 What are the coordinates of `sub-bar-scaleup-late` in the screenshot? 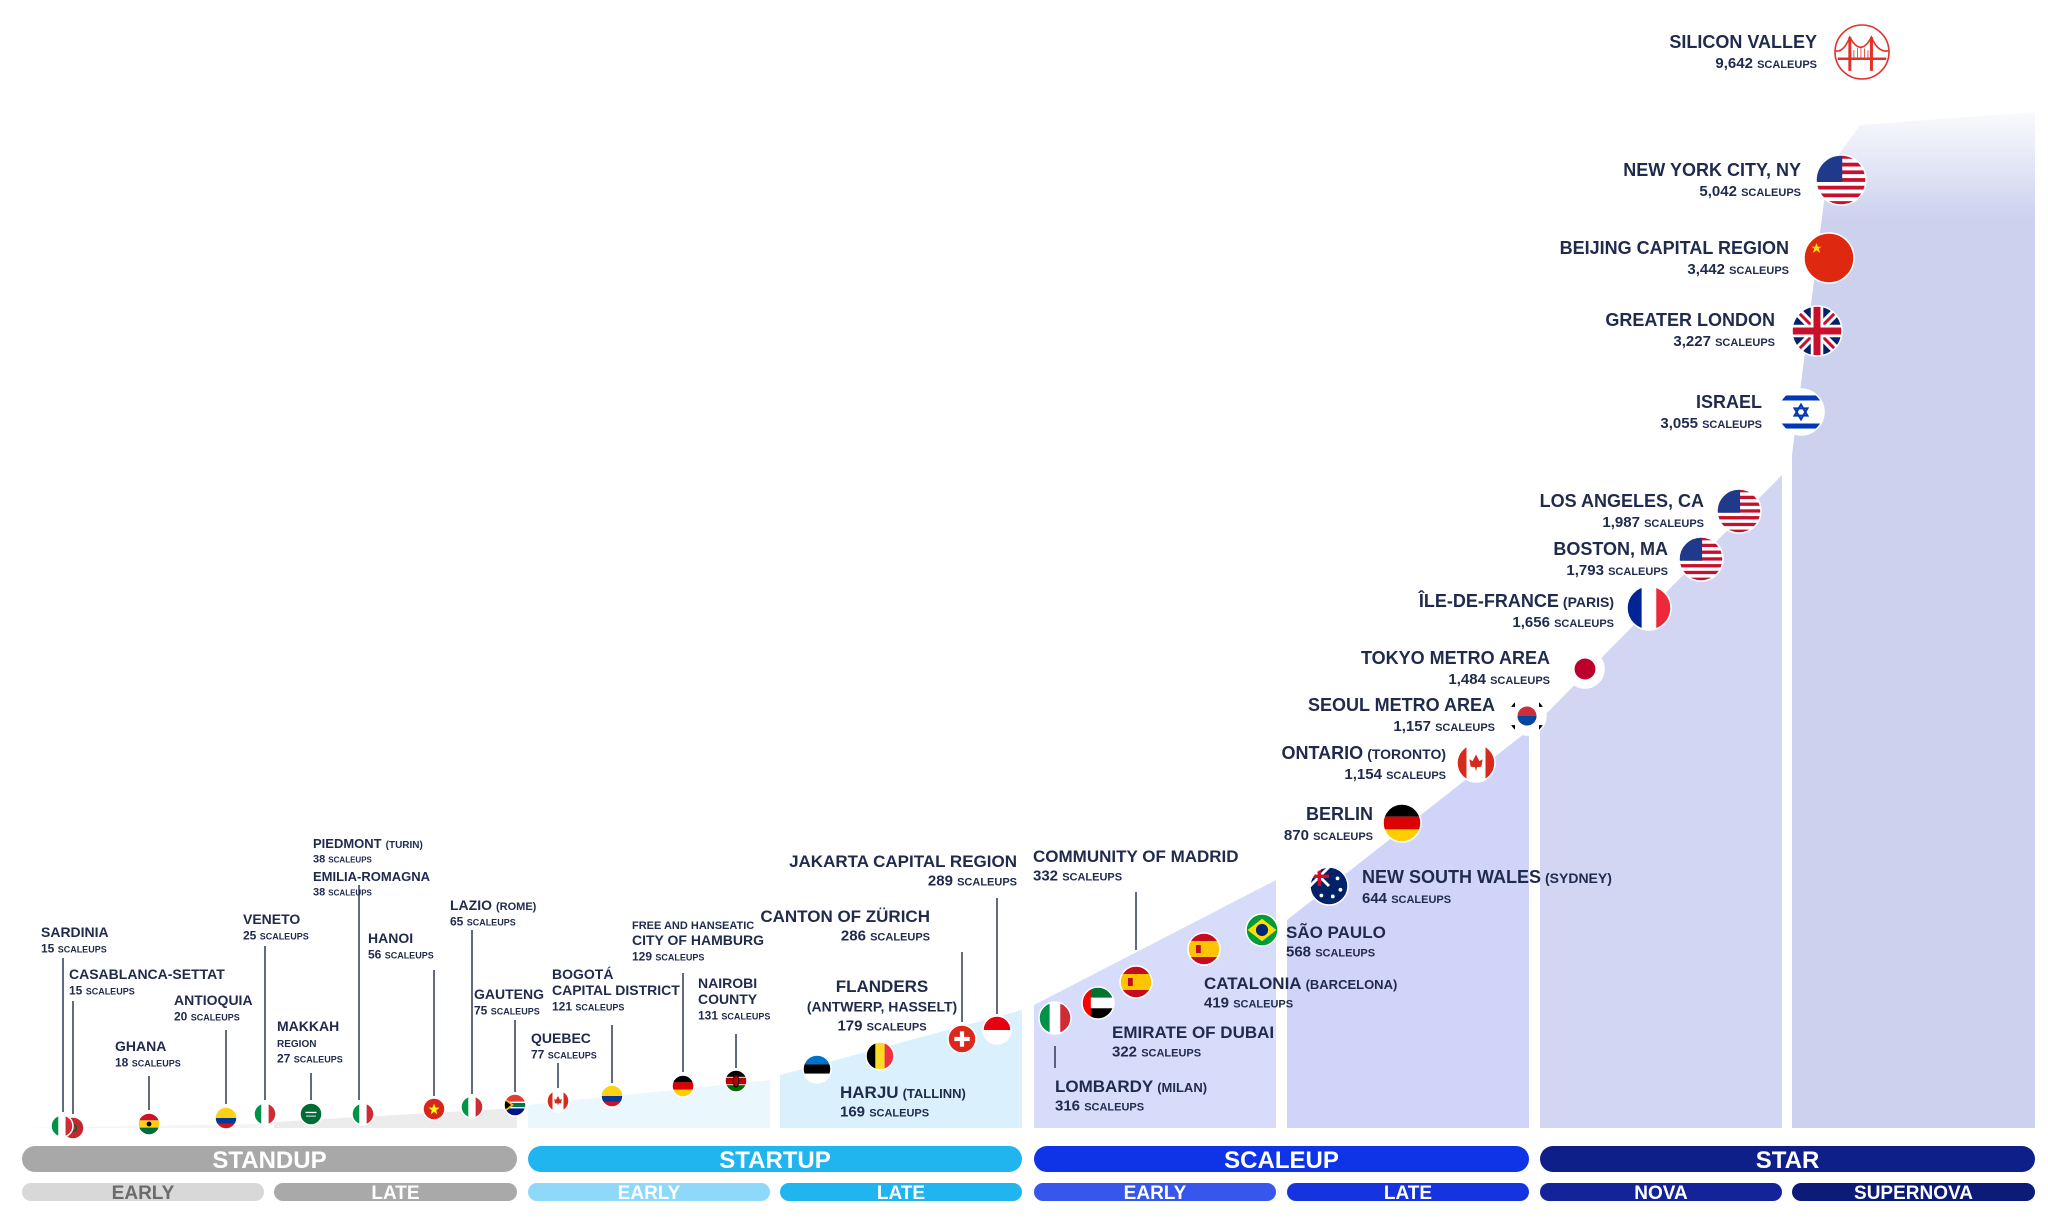 It's located at (1408, 1192).